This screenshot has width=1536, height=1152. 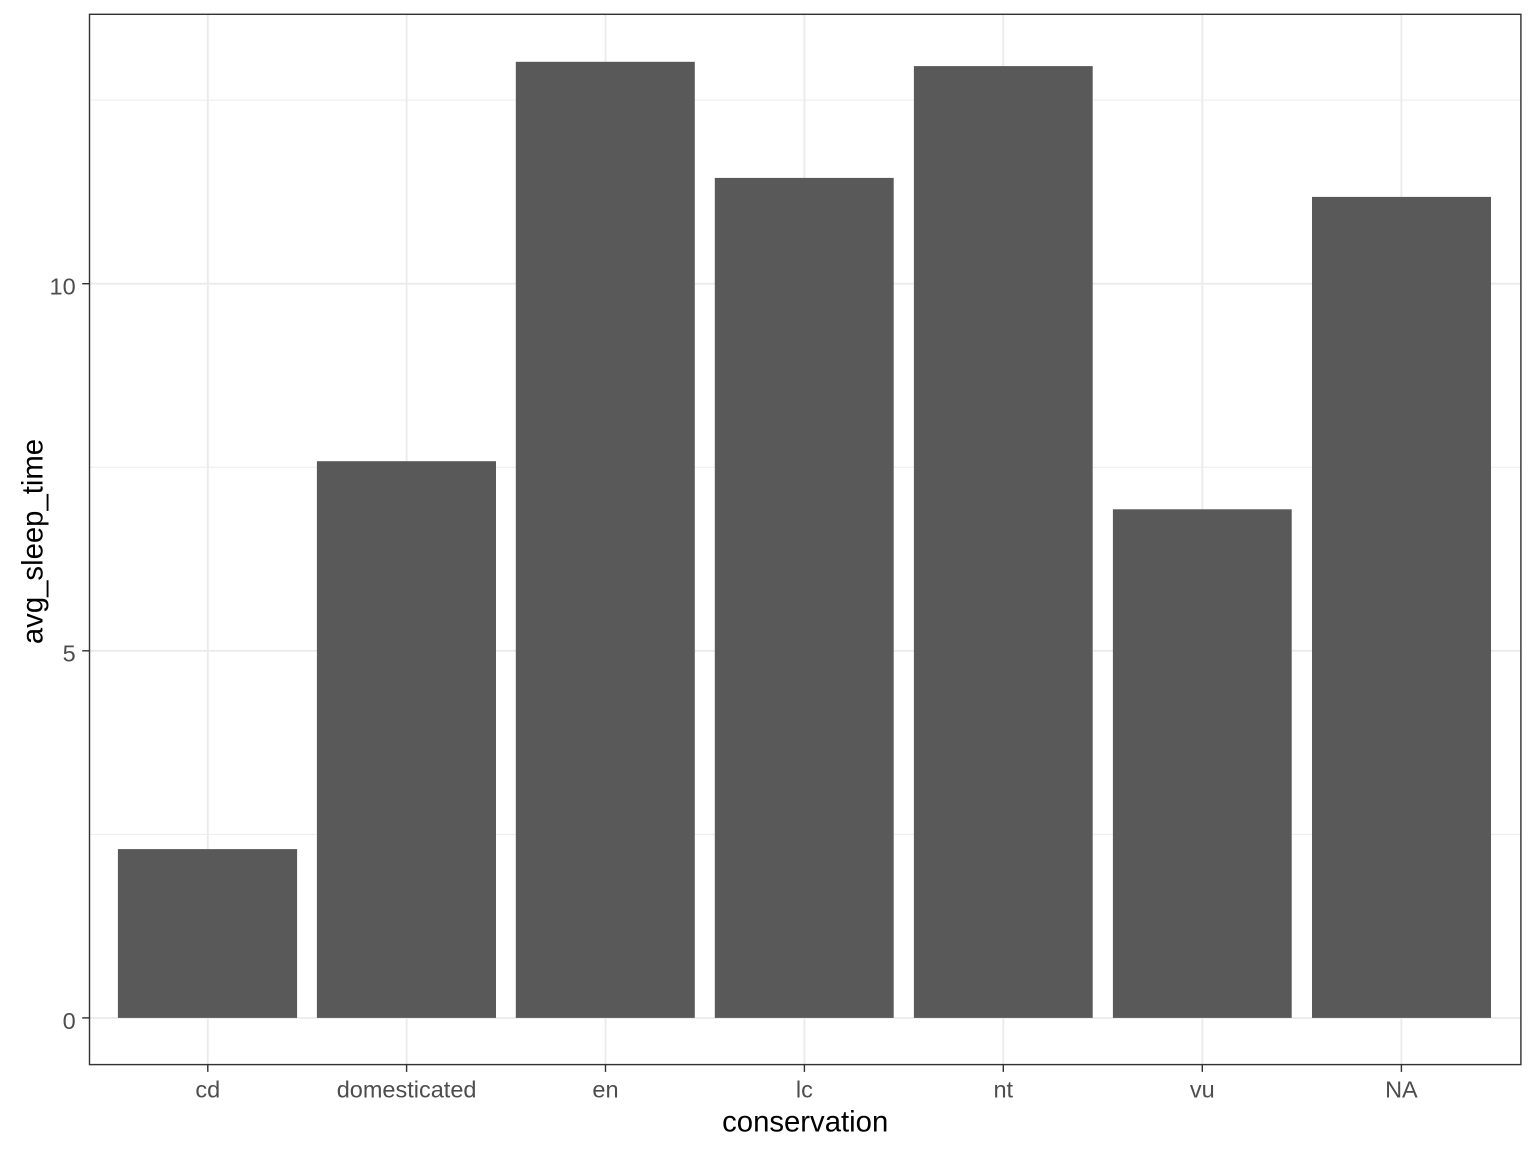 What do you see at coordinates (69, 654) in the screenshot?
I see `svg-text: 5` at bounding box center [69, 654].